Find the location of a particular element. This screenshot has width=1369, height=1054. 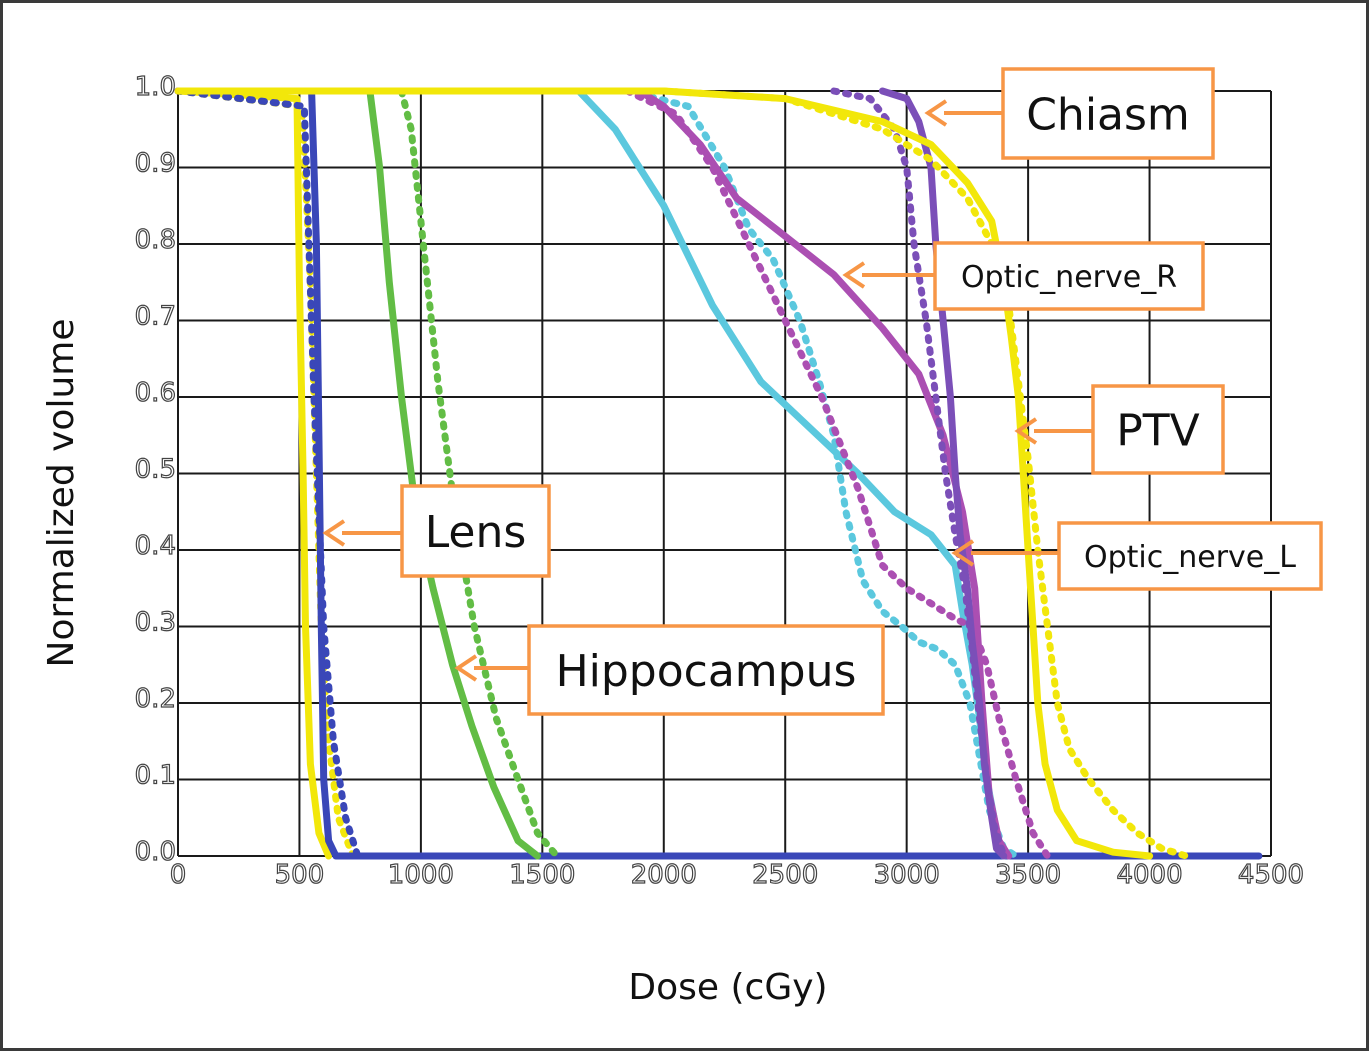

x-tick-label: 4500 is located at coordinates (1271, 875).